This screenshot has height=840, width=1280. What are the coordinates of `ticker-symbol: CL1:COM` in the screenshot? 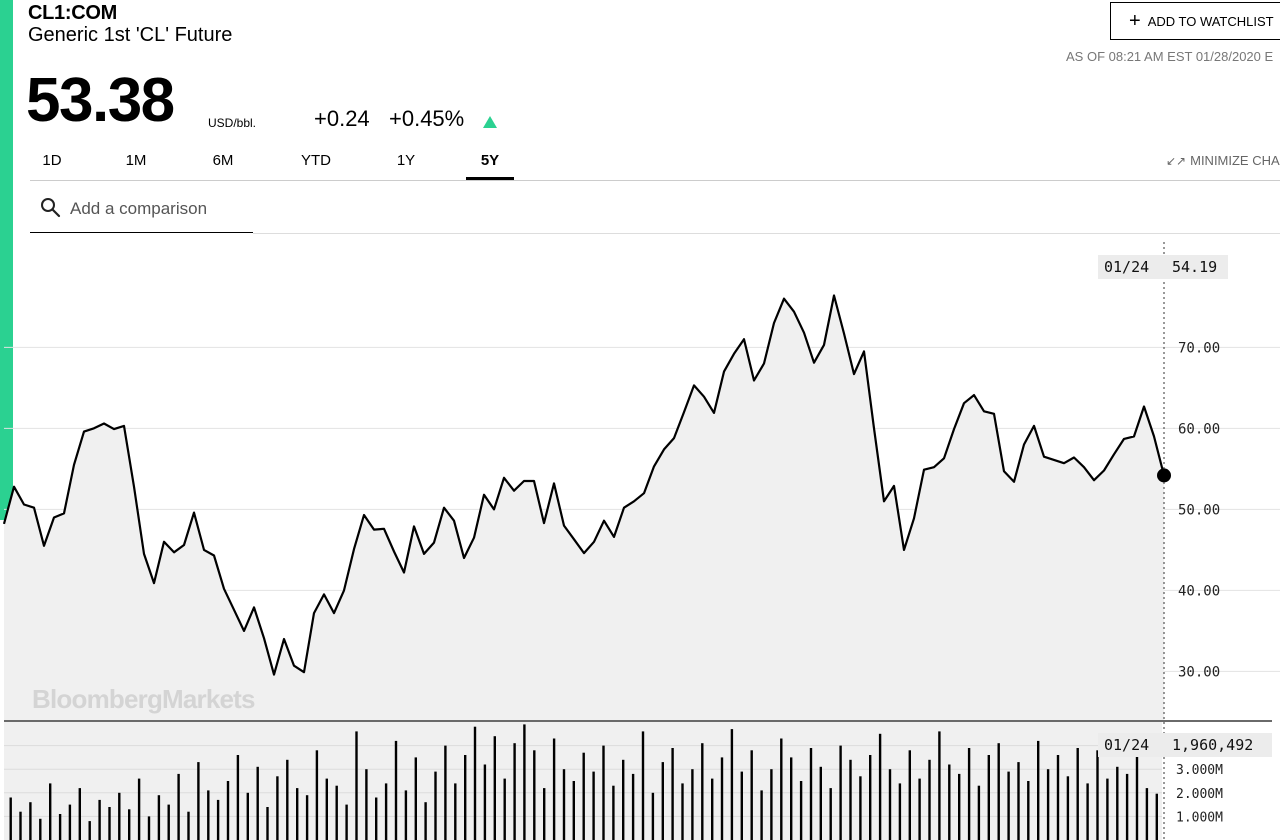 It's located at (73, 13).